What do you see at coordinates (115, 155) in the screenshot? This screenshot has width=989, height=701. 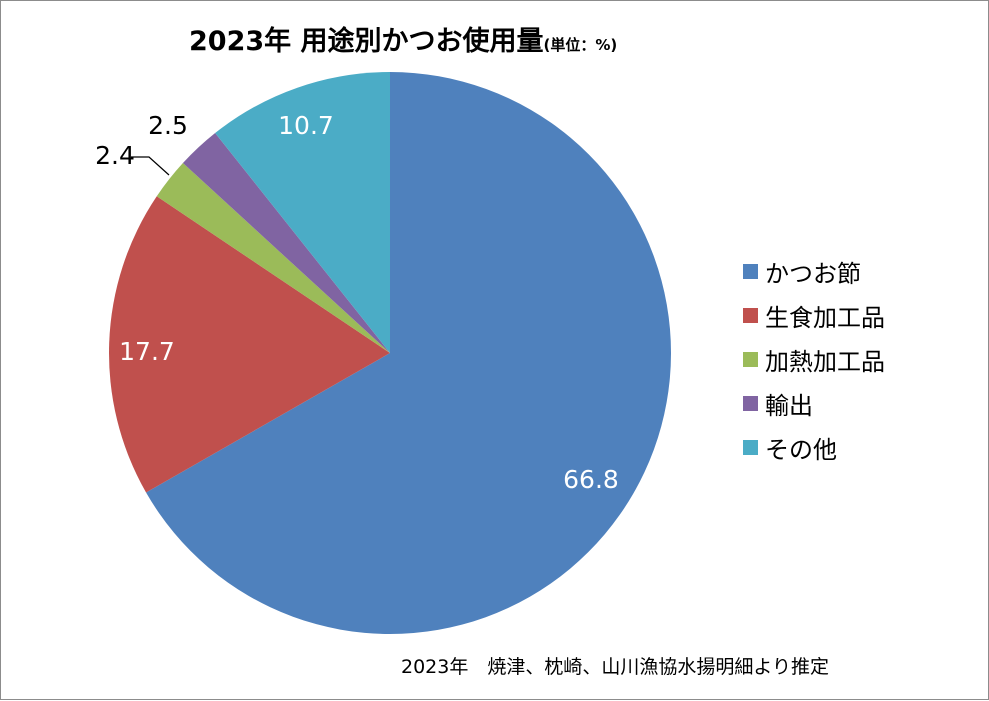 I see `data-label: 2.4` at bounding box center [115, 155].